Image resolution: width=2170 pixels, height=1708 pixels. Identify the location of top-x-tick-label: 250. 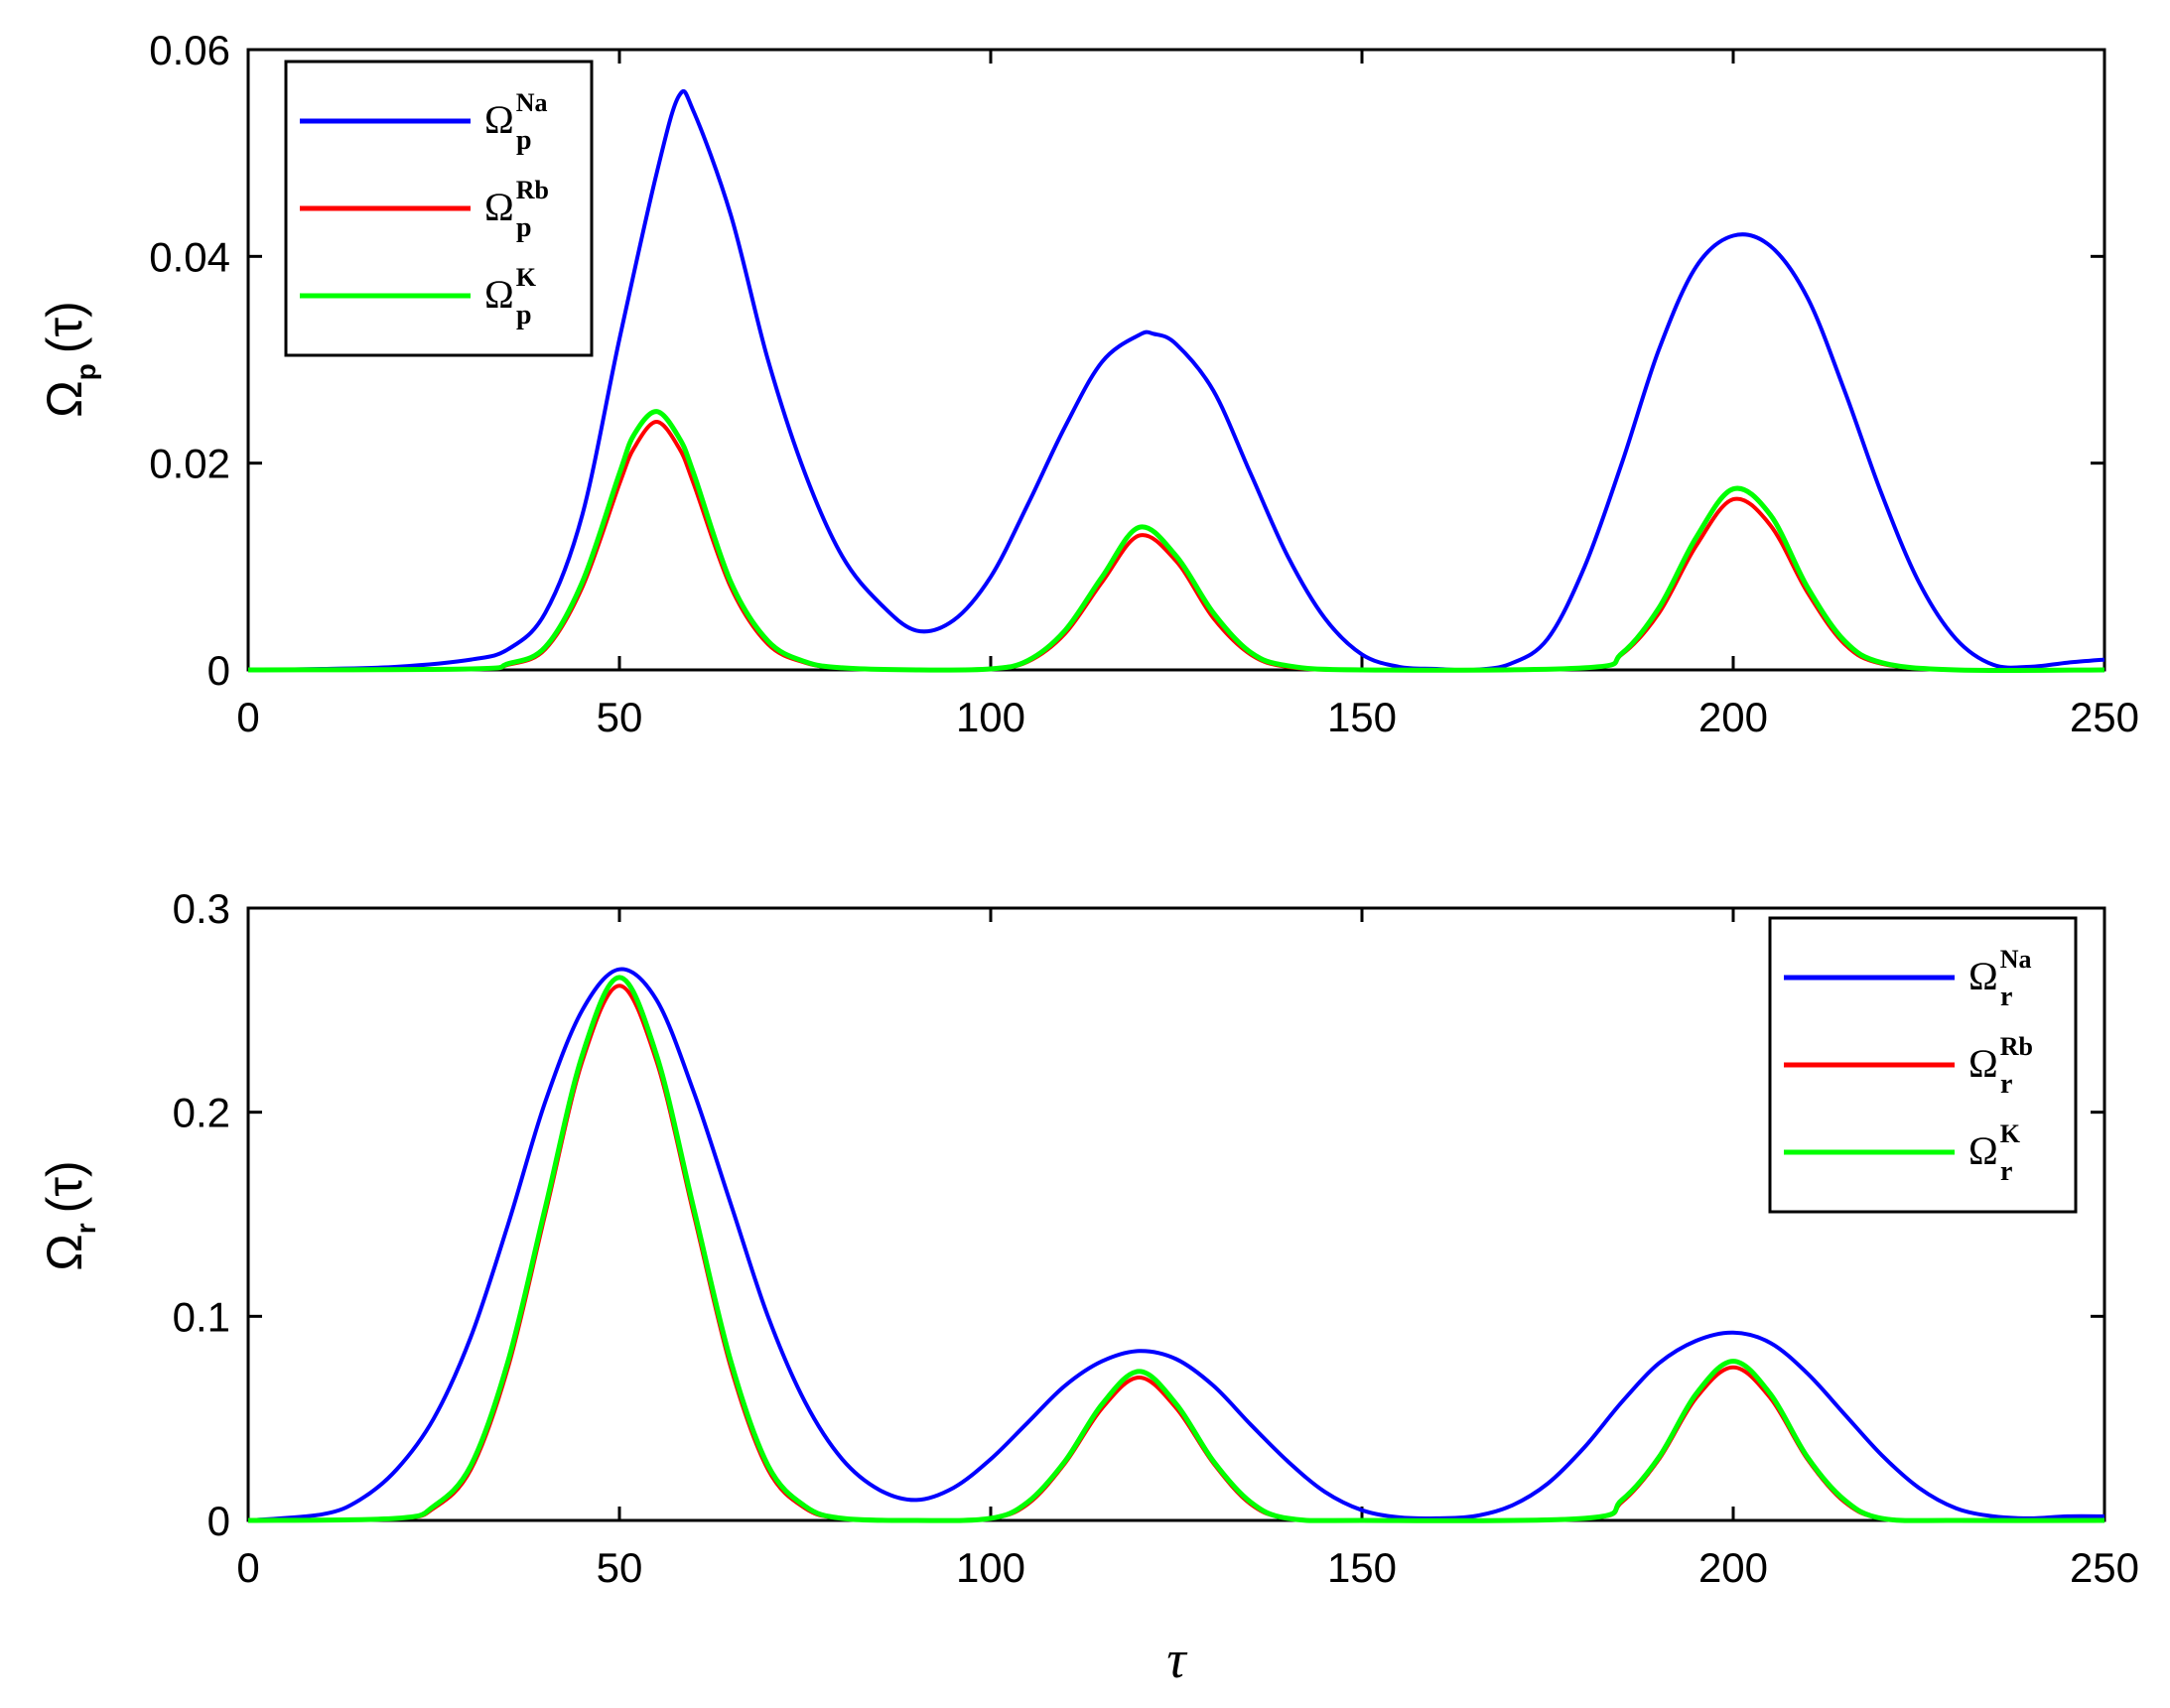
(2104, 717).